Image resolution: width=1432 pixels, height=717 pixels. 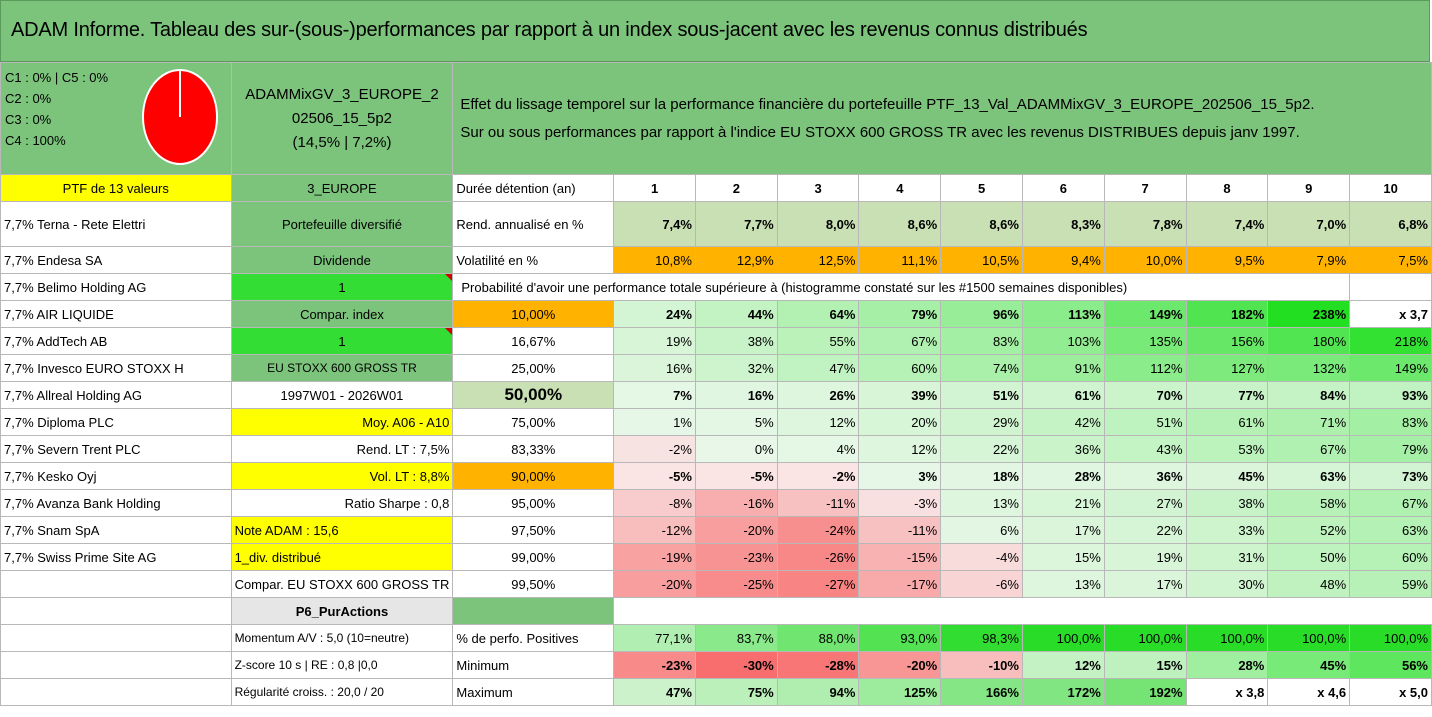 I want to click on portefeuille-type: Portefeuille diversifié, so click(x=342, y=224).